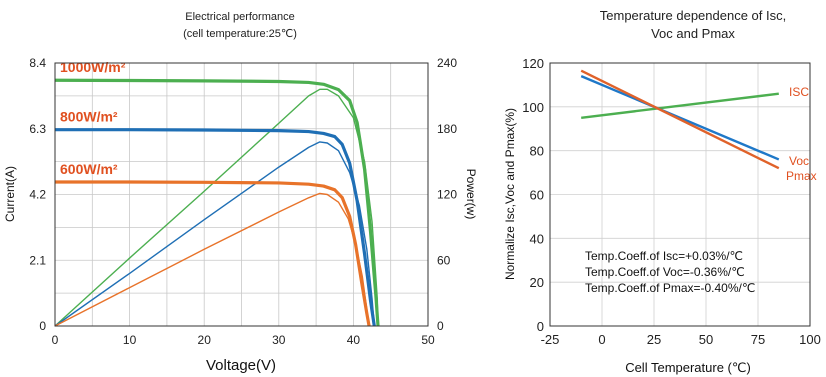 The height and width of the screenshot is (377, 826). What do you see at coordinates (354, 340) in the screenshot?
I see `left-x-tick-label: 40` at bounding box center [354, 340].